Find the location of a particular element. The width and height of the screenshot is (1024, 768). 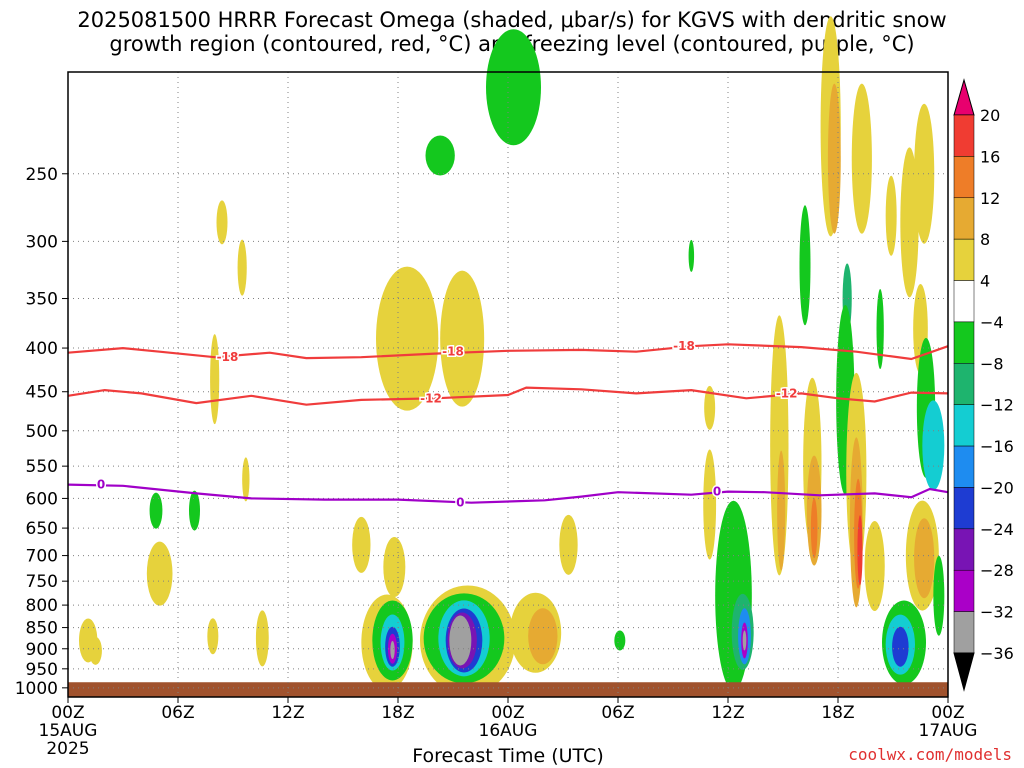

colorbar-label: −8 is located at coordinates (992, 363).